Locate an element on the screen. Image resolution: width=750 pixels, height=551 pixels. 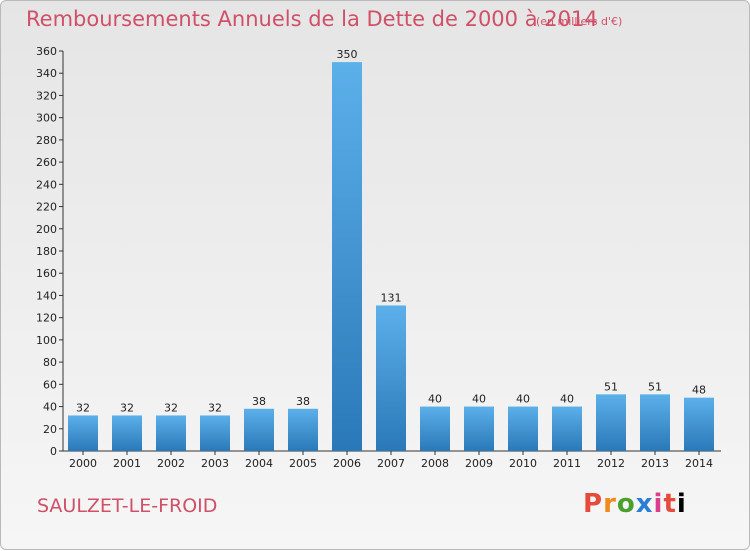
y-tick-label: 160 is located at coordinates (46, 273).